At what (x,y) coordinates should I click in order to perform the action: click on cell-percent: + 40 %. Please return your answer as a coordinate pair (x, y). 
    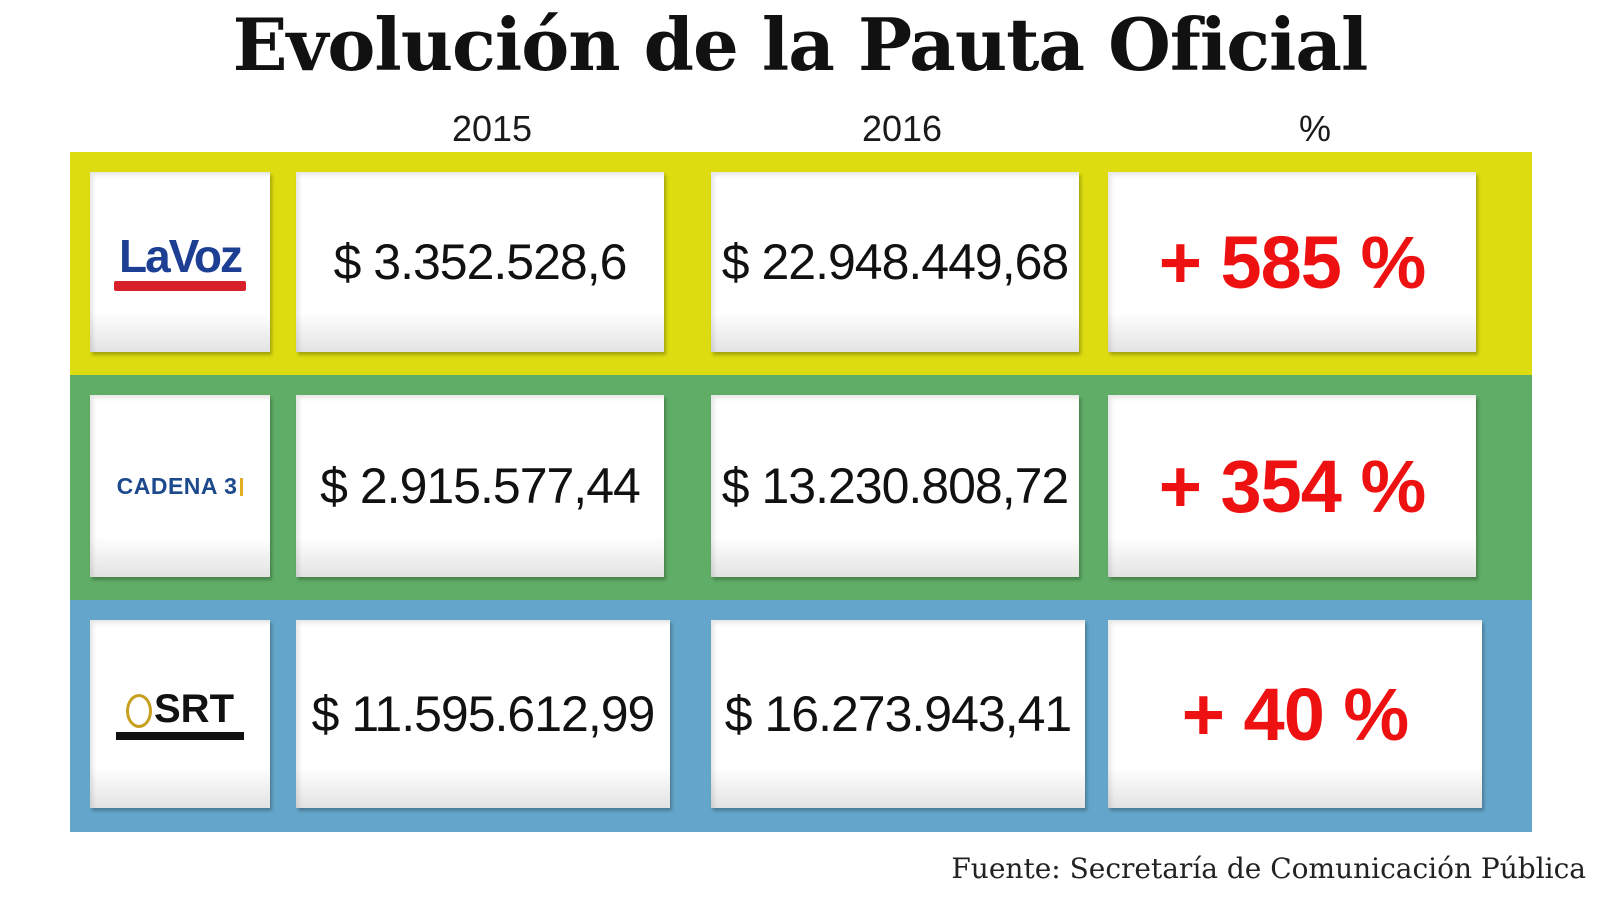
    Looking at the image, I should click on (1295, 714).